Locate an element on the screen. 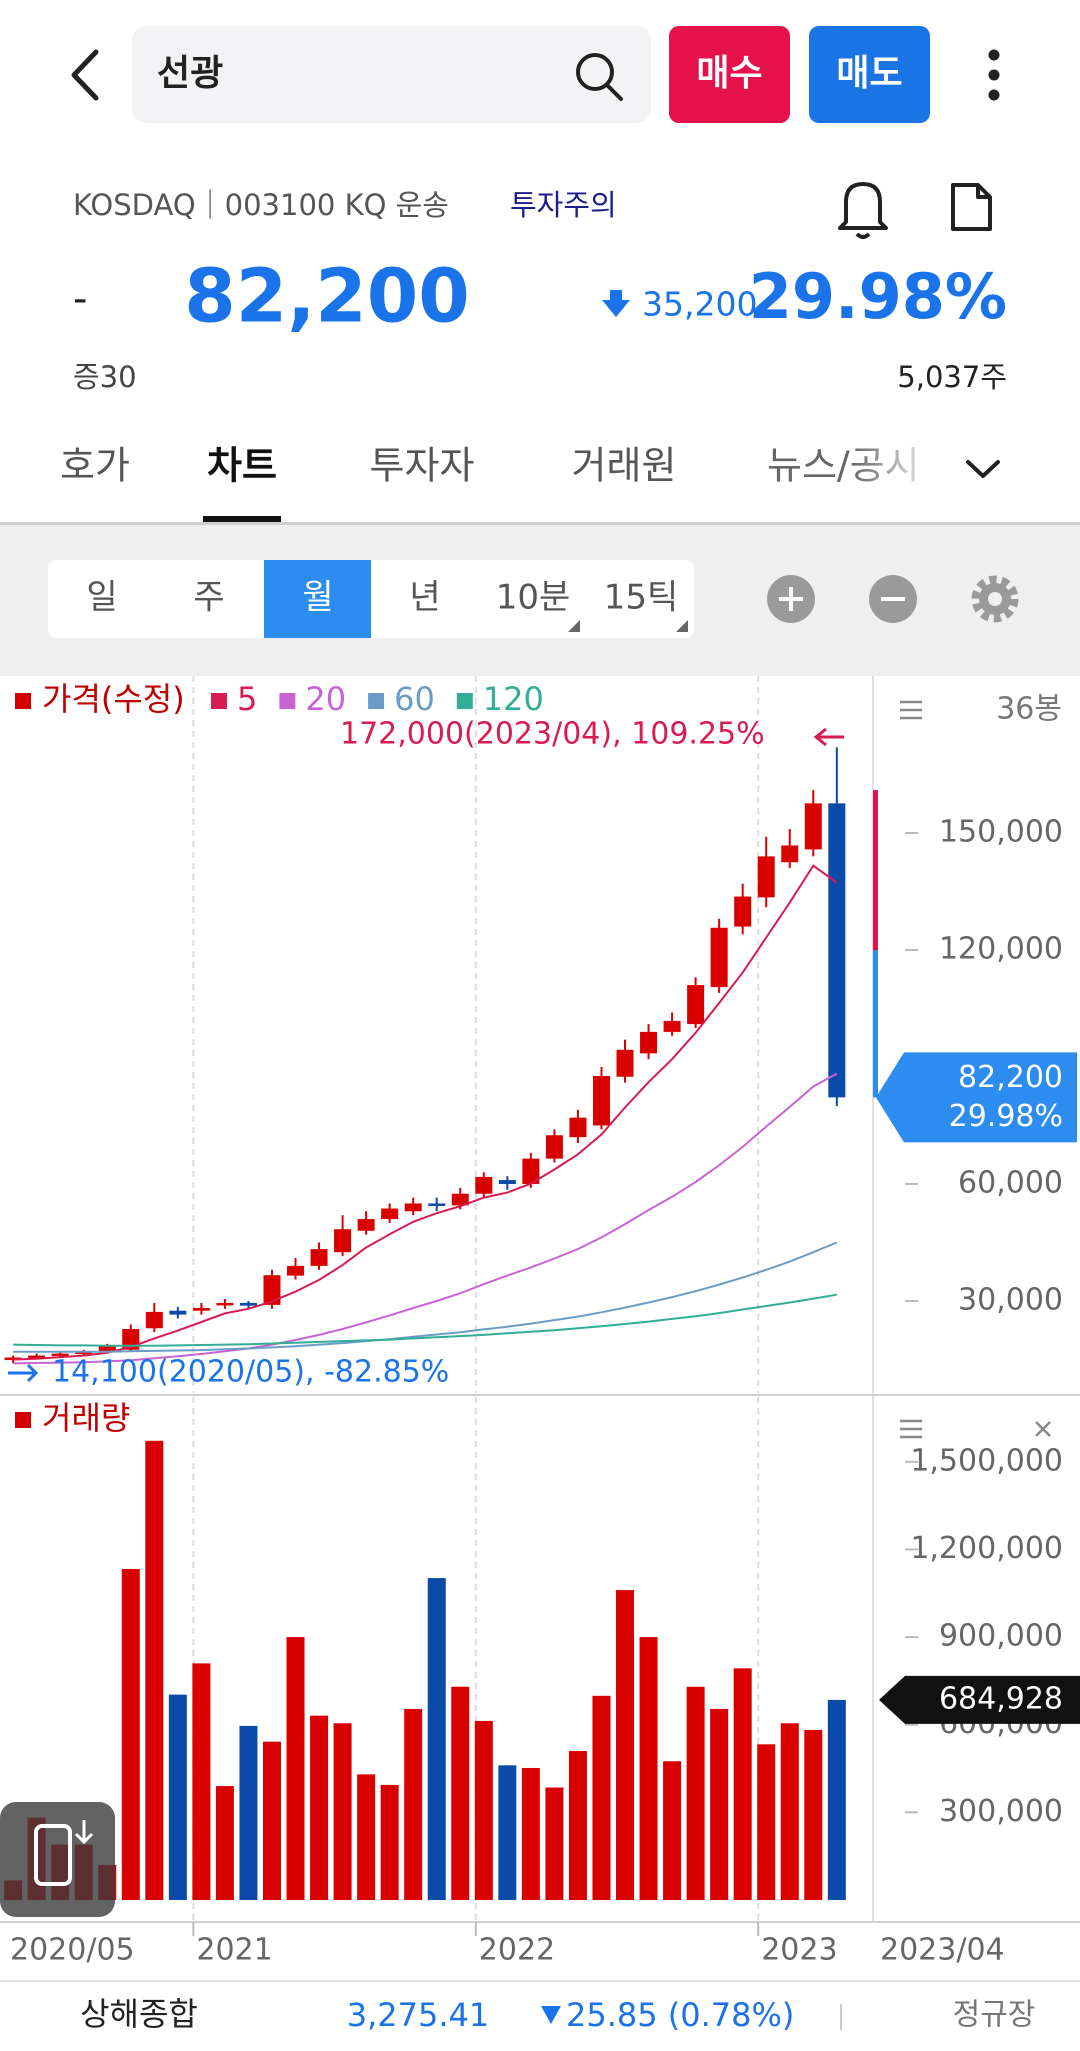 This screenshot has height=2051, width=1080. warning-label: 투자주의 is located at coordinates (563, 205).